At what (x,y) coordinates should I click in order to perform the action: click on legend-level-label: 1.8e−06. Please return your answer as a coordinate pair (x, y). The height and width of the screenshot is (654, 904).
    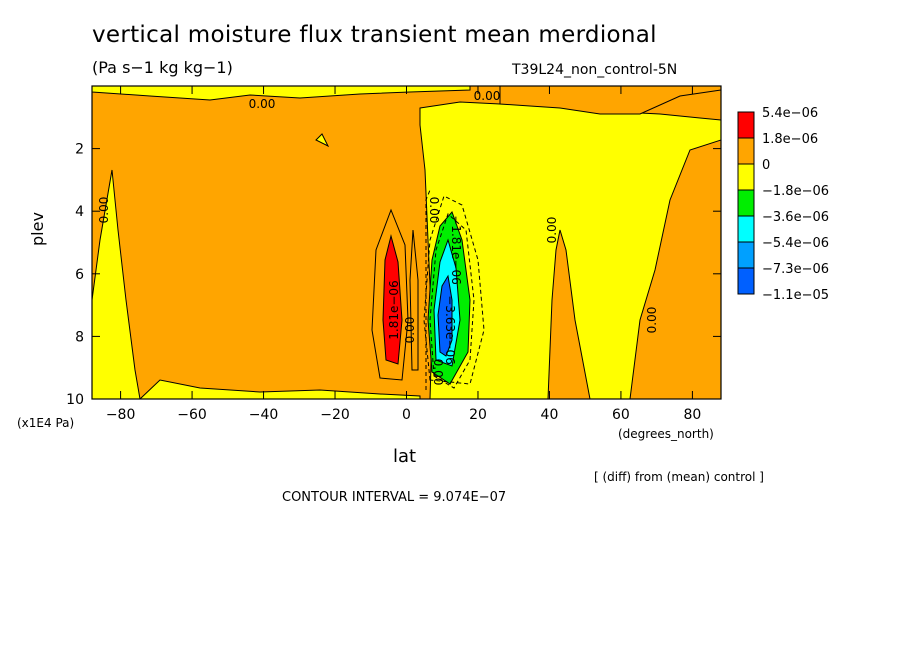
    Looking at the image, I should click on (790, 139).